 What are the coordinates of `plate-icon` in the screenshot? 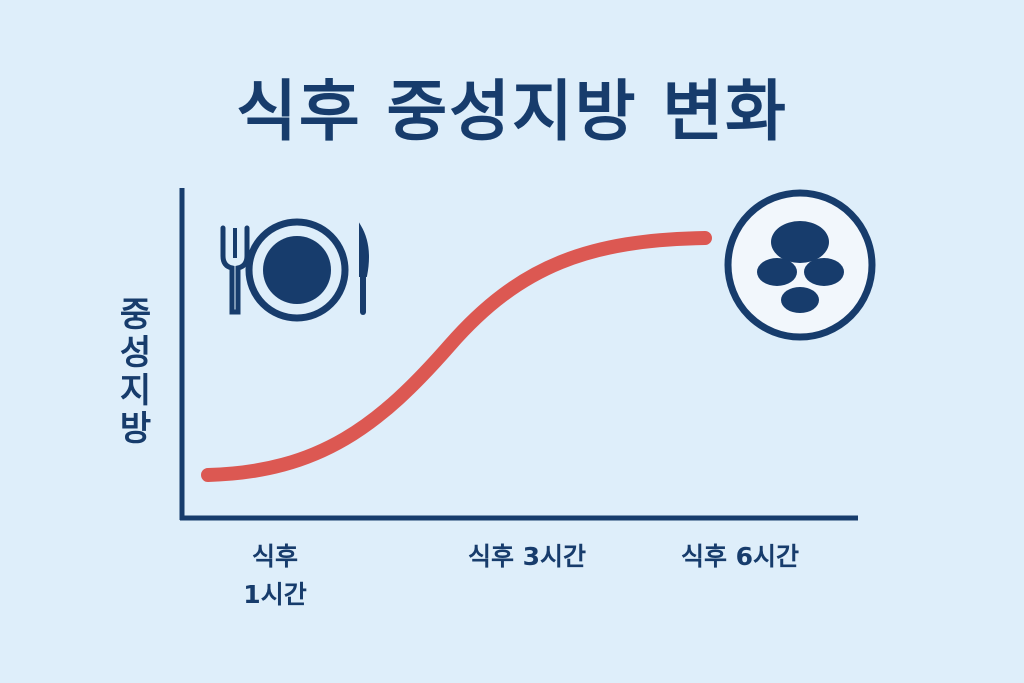 It's located at (294, 270).